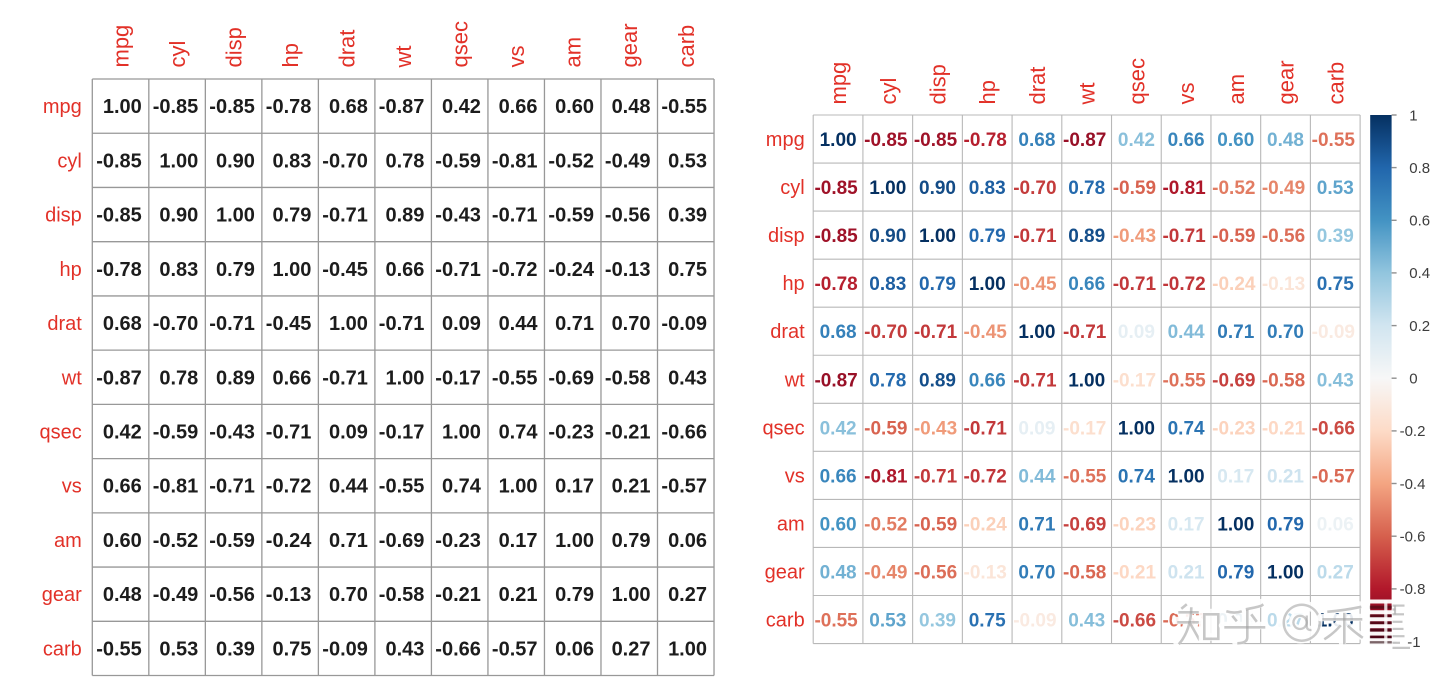  I want to click on svg-text: 0.89, so click(937, 380).